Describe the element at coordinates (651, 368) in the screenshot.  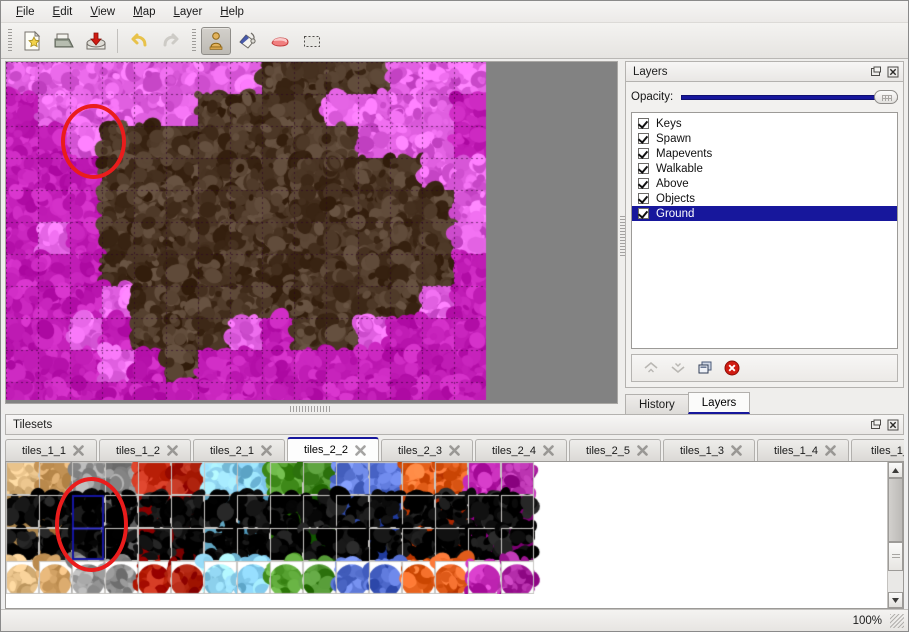
I see `move-layer-up-button` at that location.